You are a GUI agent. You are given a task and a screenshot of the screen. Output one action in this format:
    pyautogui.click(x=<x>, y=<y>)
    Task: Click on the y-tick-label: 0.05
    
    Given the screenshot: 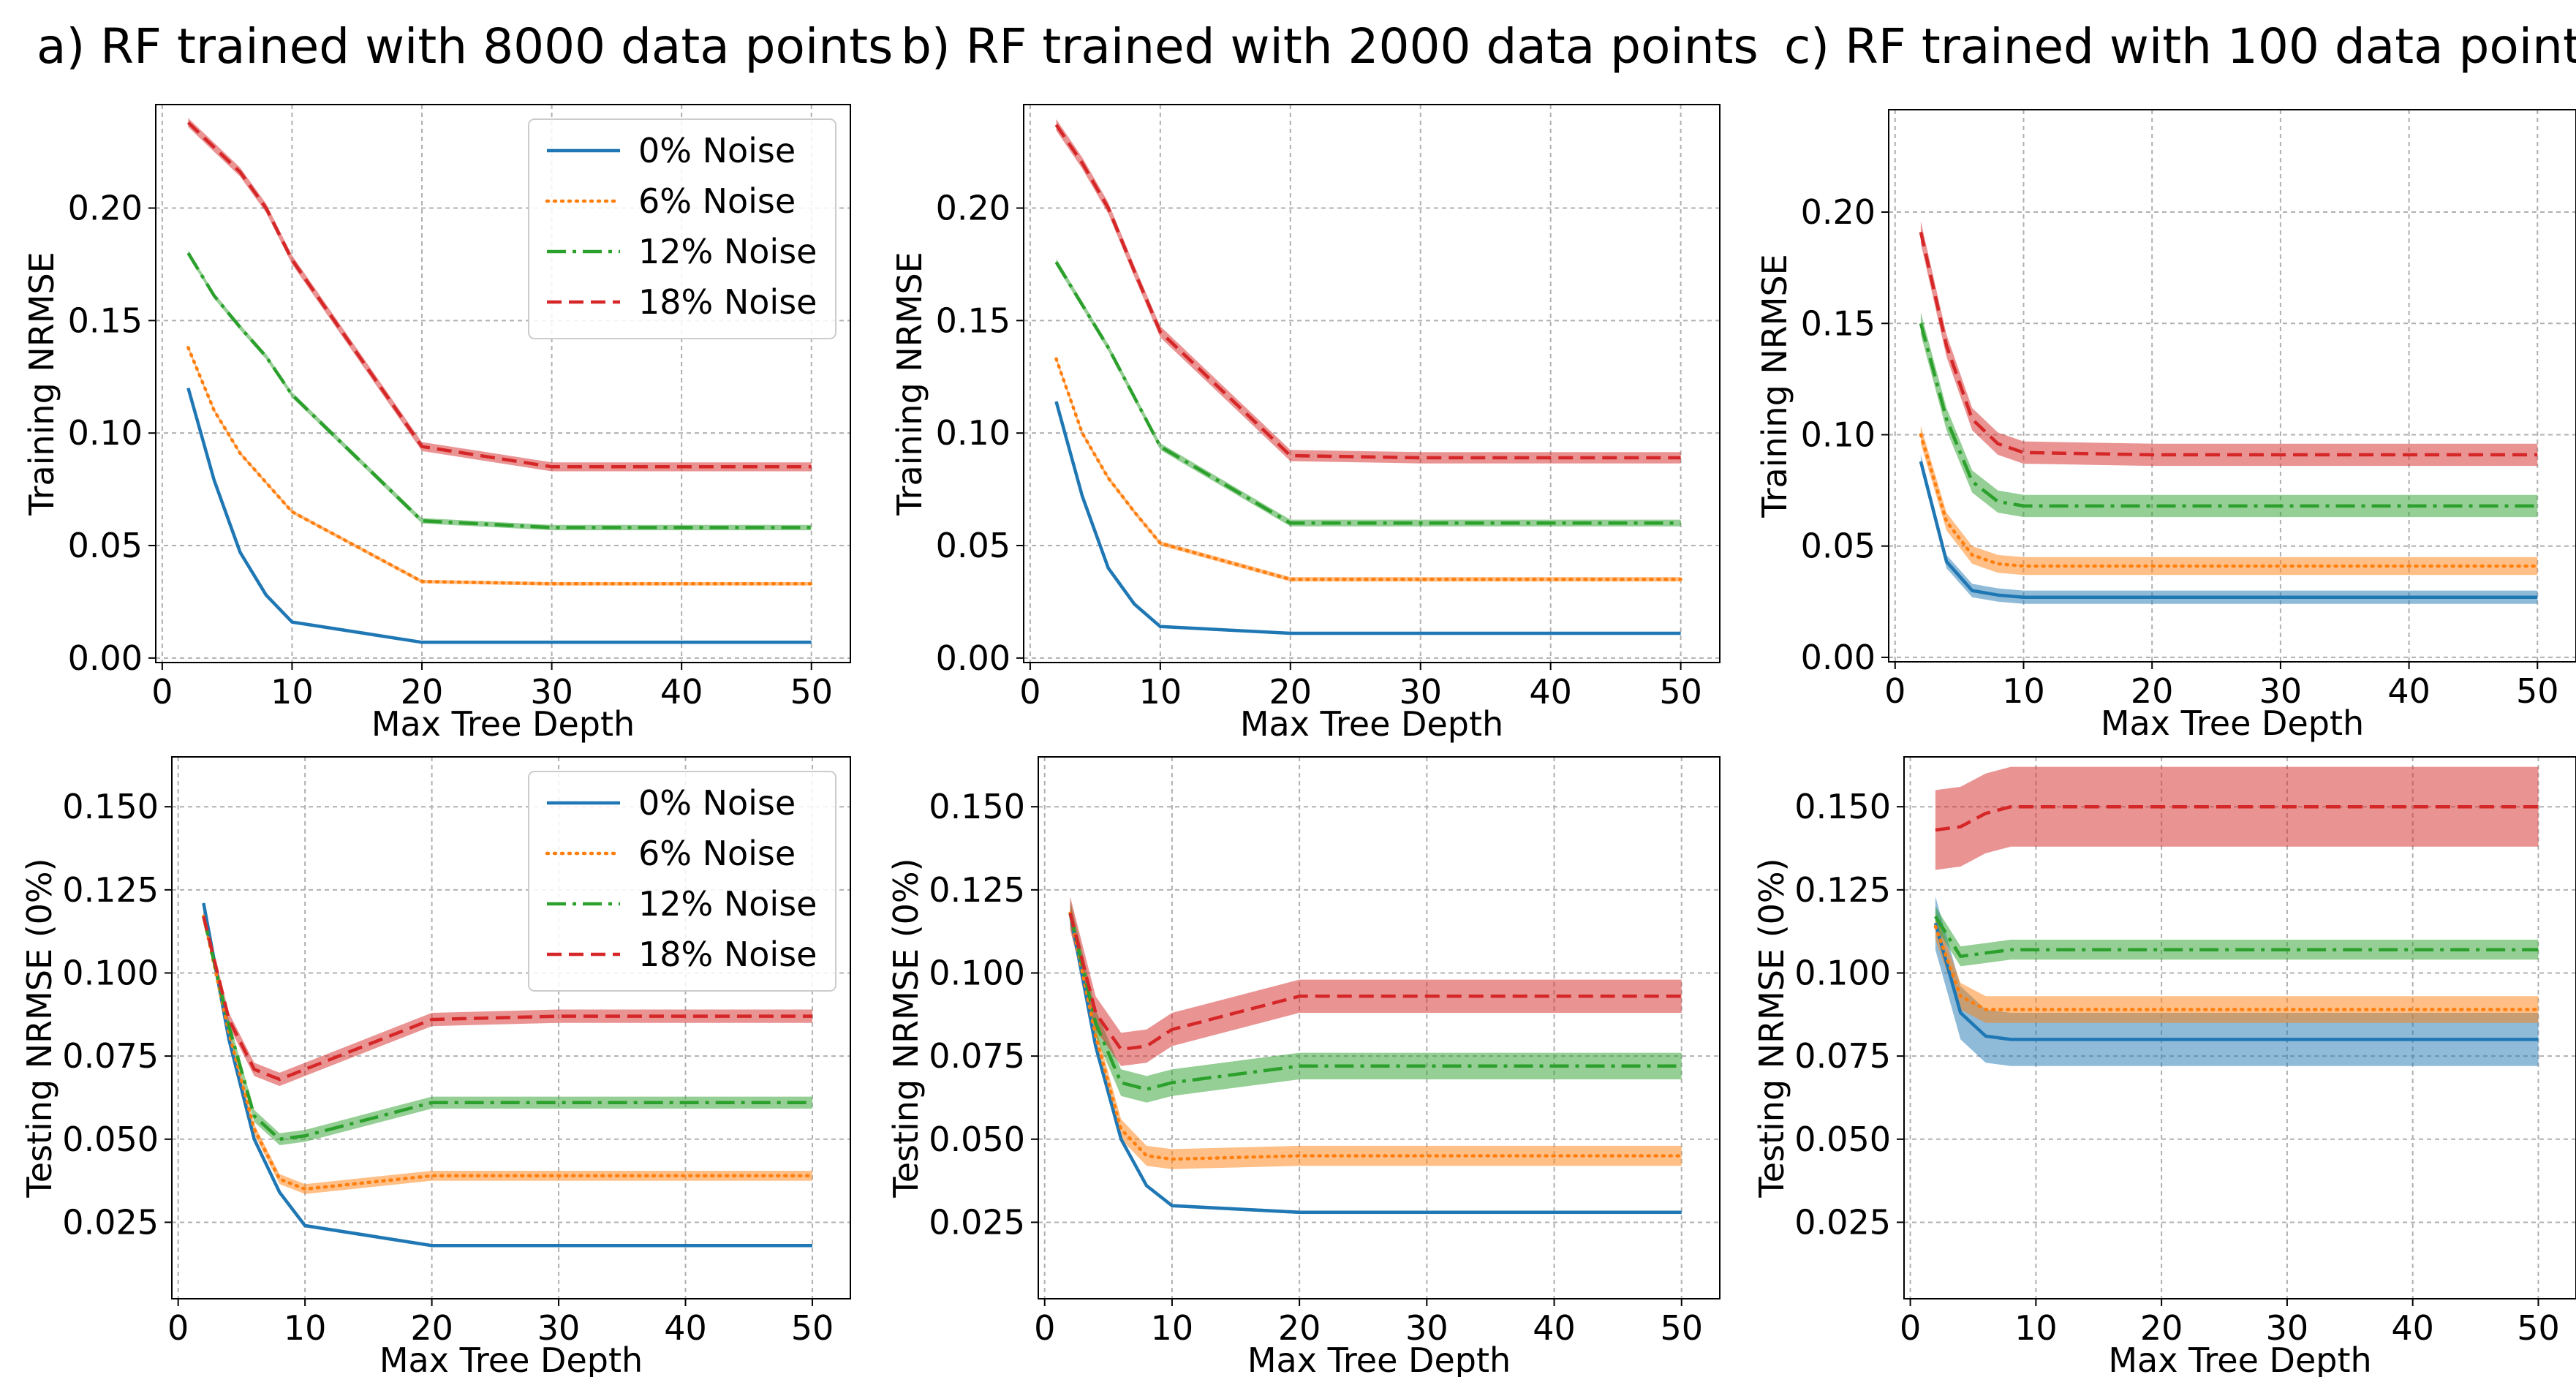 What is the action you would take?
    pyautogui.click(x=105, y=546)
    